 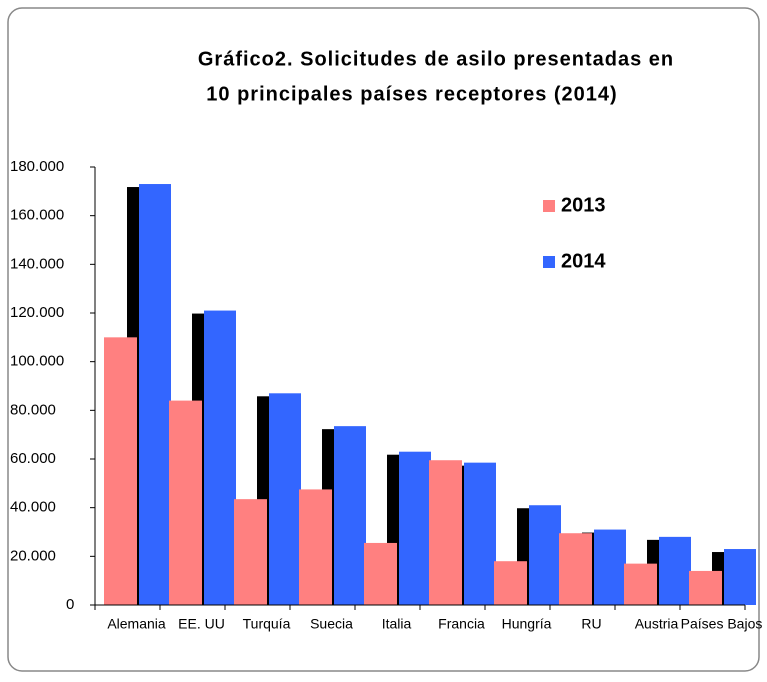 What do you see at coordinates (657, 624) in the screenshot?
I see `x-tick-label: Austria` at bounding box center [657, 624].